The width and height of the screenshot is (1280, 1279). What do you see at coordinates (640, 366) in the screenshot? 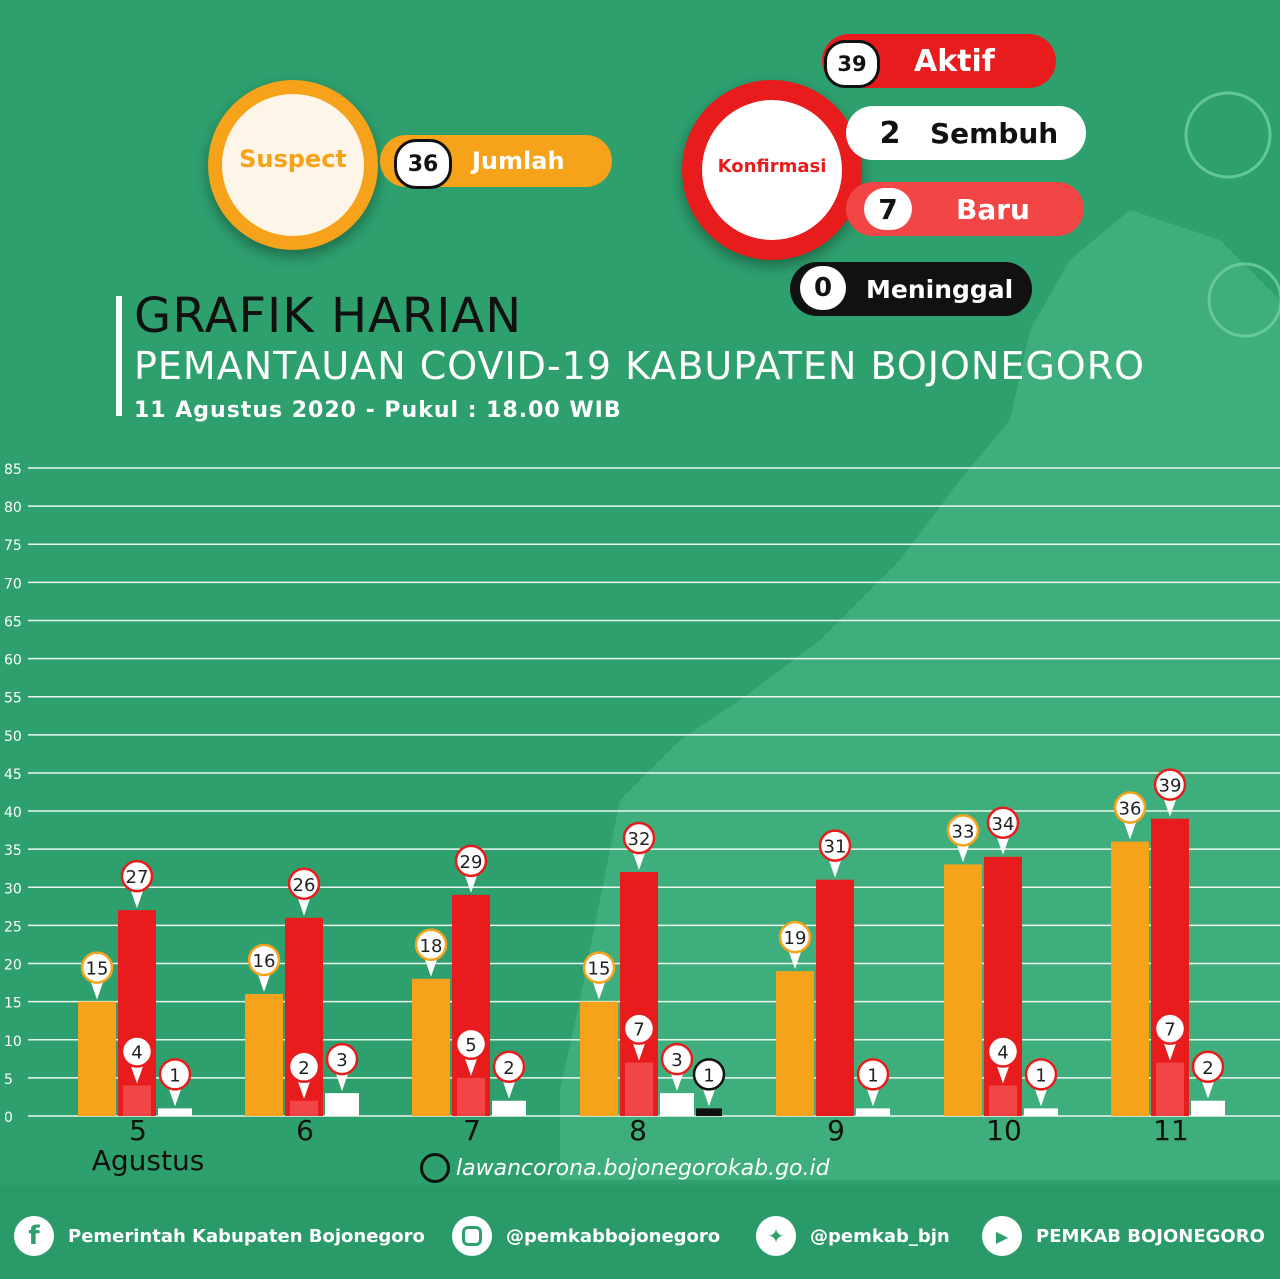
I see `page-subtitle: PEMANTAUAN COVID-19 KABUPATEN BOJONEGORO` at bounding box center [640, 366].